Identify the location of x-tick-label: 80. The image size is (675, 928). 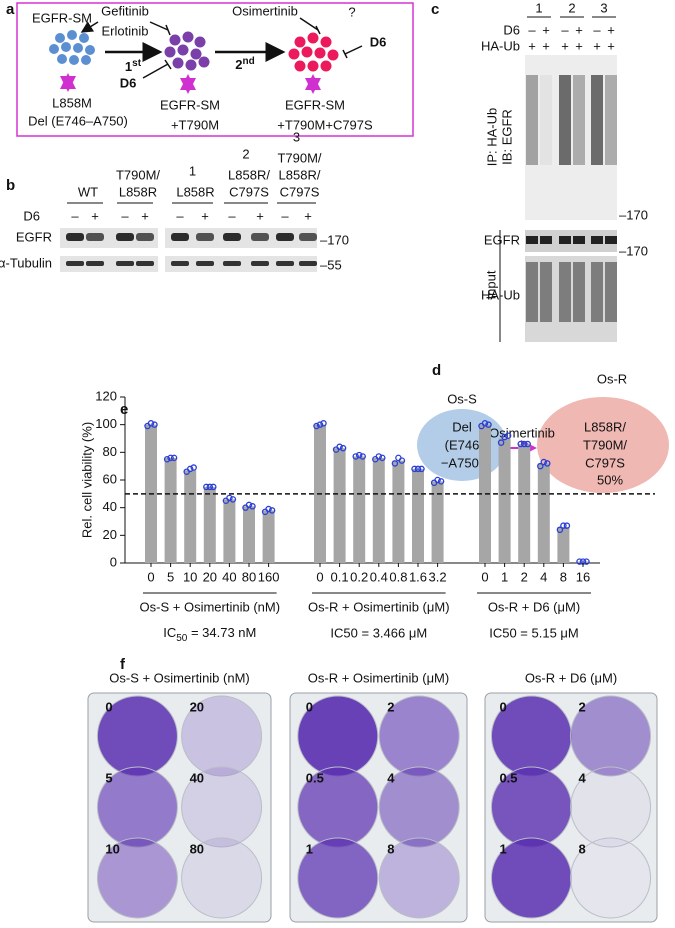
(249, 576).